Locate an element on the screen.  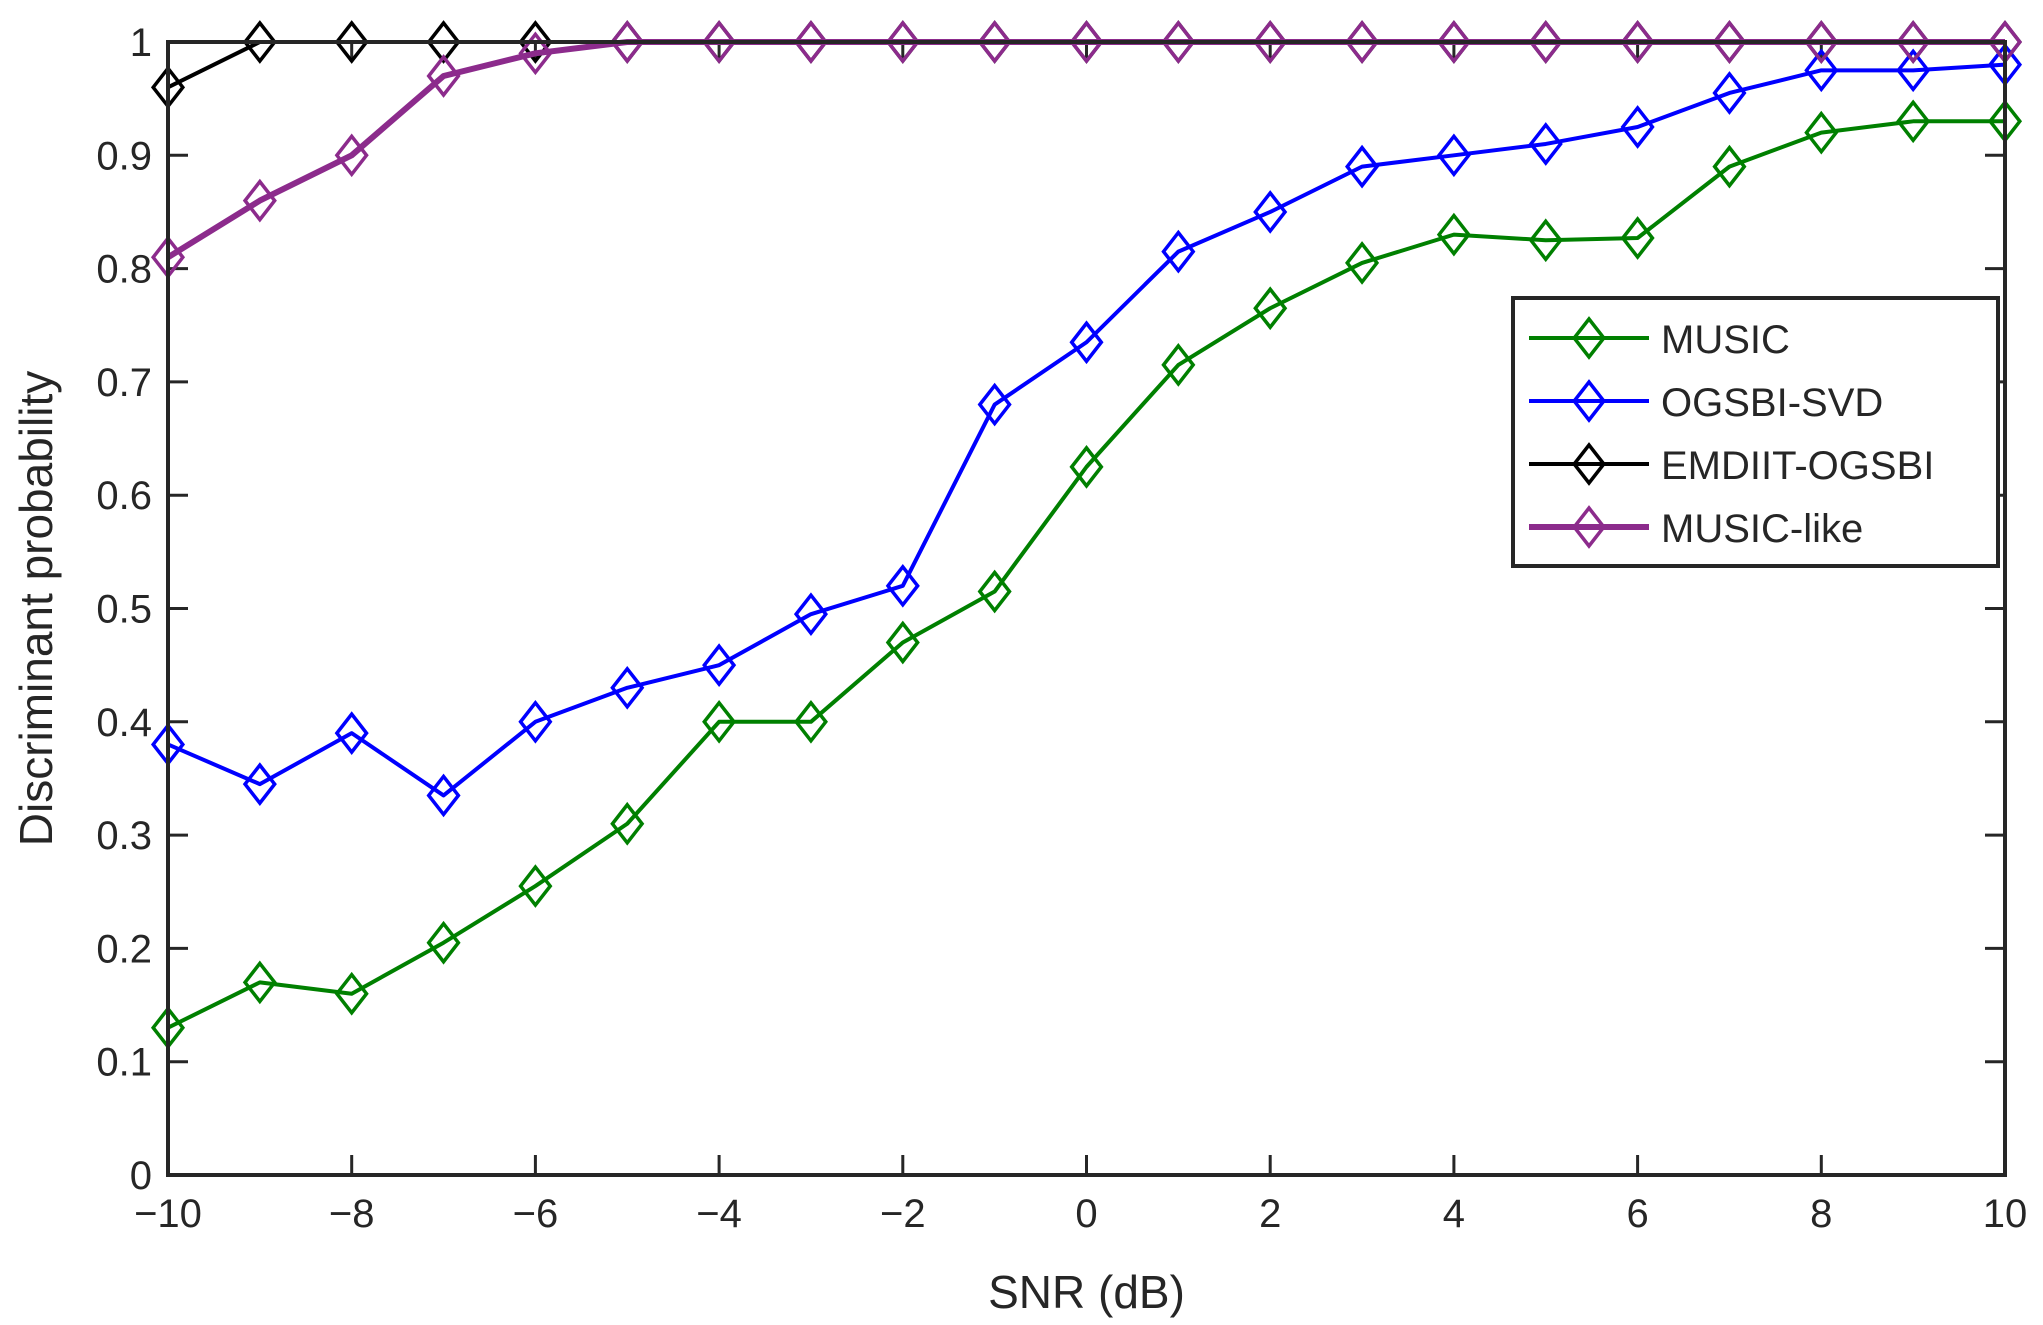
legend-marker-music is located at coordinates (1589, 338).